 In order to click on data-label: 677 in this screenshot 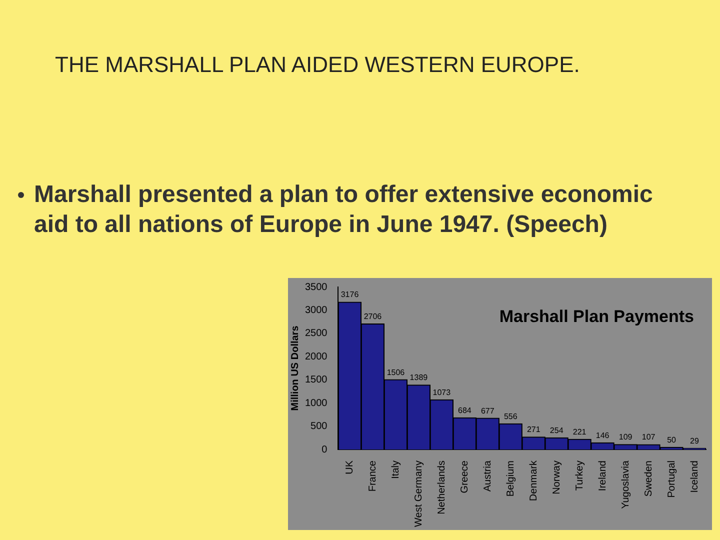, I will do `click(487, 411)`.